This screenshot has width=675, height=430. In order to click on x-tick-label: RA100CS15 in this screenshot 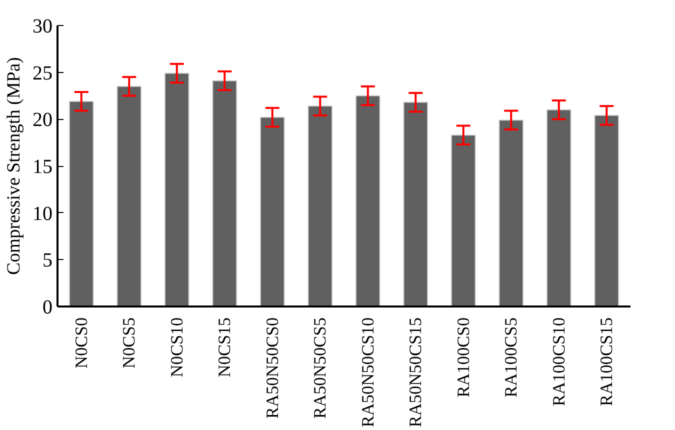, I will do `click(606, 361)`.